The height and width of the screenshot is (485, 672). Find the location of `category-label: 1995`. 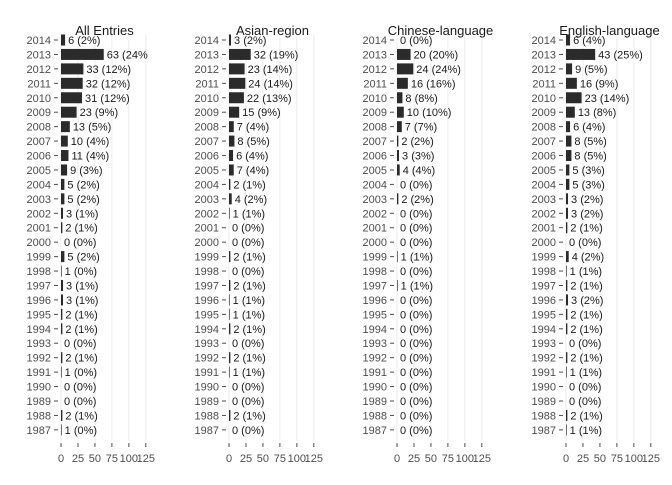

category-label: 1995 is located at coordinates (375, 315).